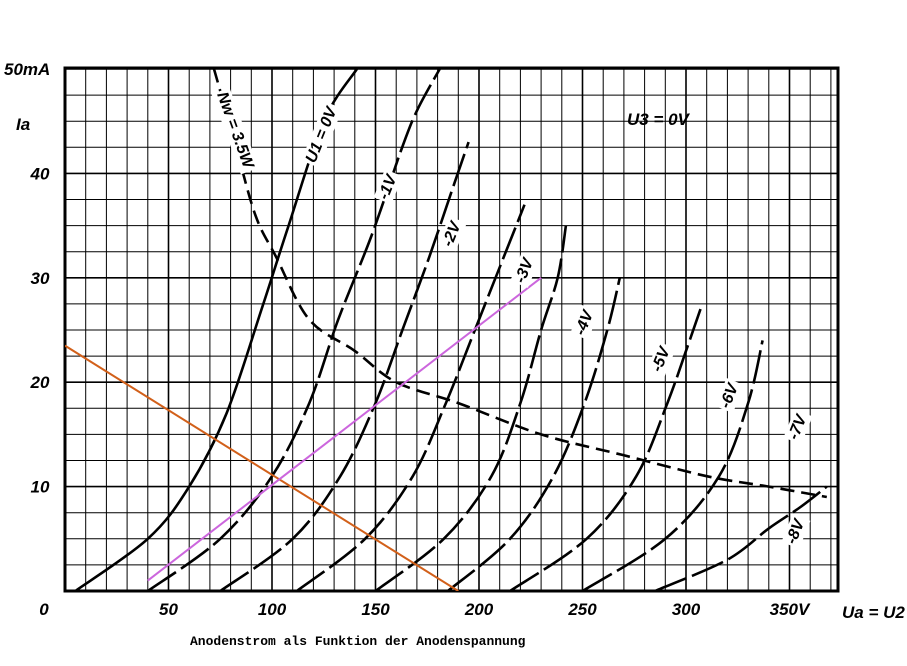 The height and width of the screenshot is (666, 907). I want to click on curve-5v, so click(534, 434).